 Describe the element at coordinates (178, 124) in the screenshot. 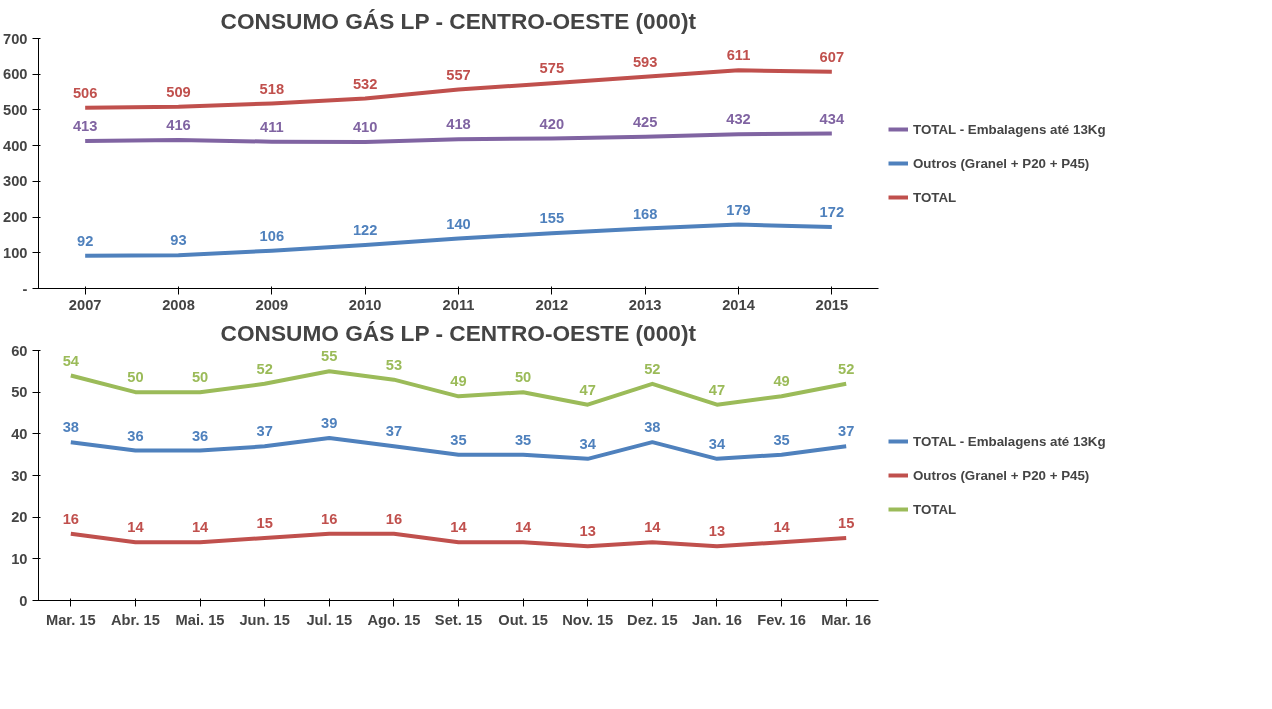

I see `data-label: 416` at that location.